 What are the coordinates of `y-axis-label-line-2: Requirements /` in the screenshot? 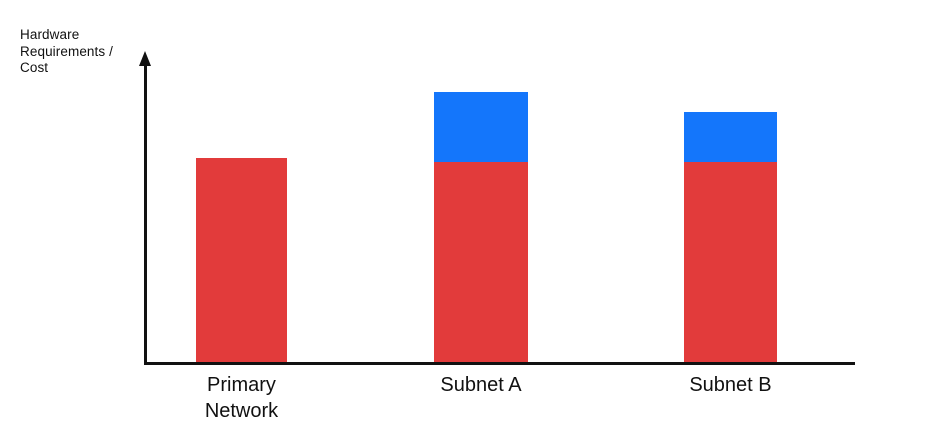 It's located at (66, 51).